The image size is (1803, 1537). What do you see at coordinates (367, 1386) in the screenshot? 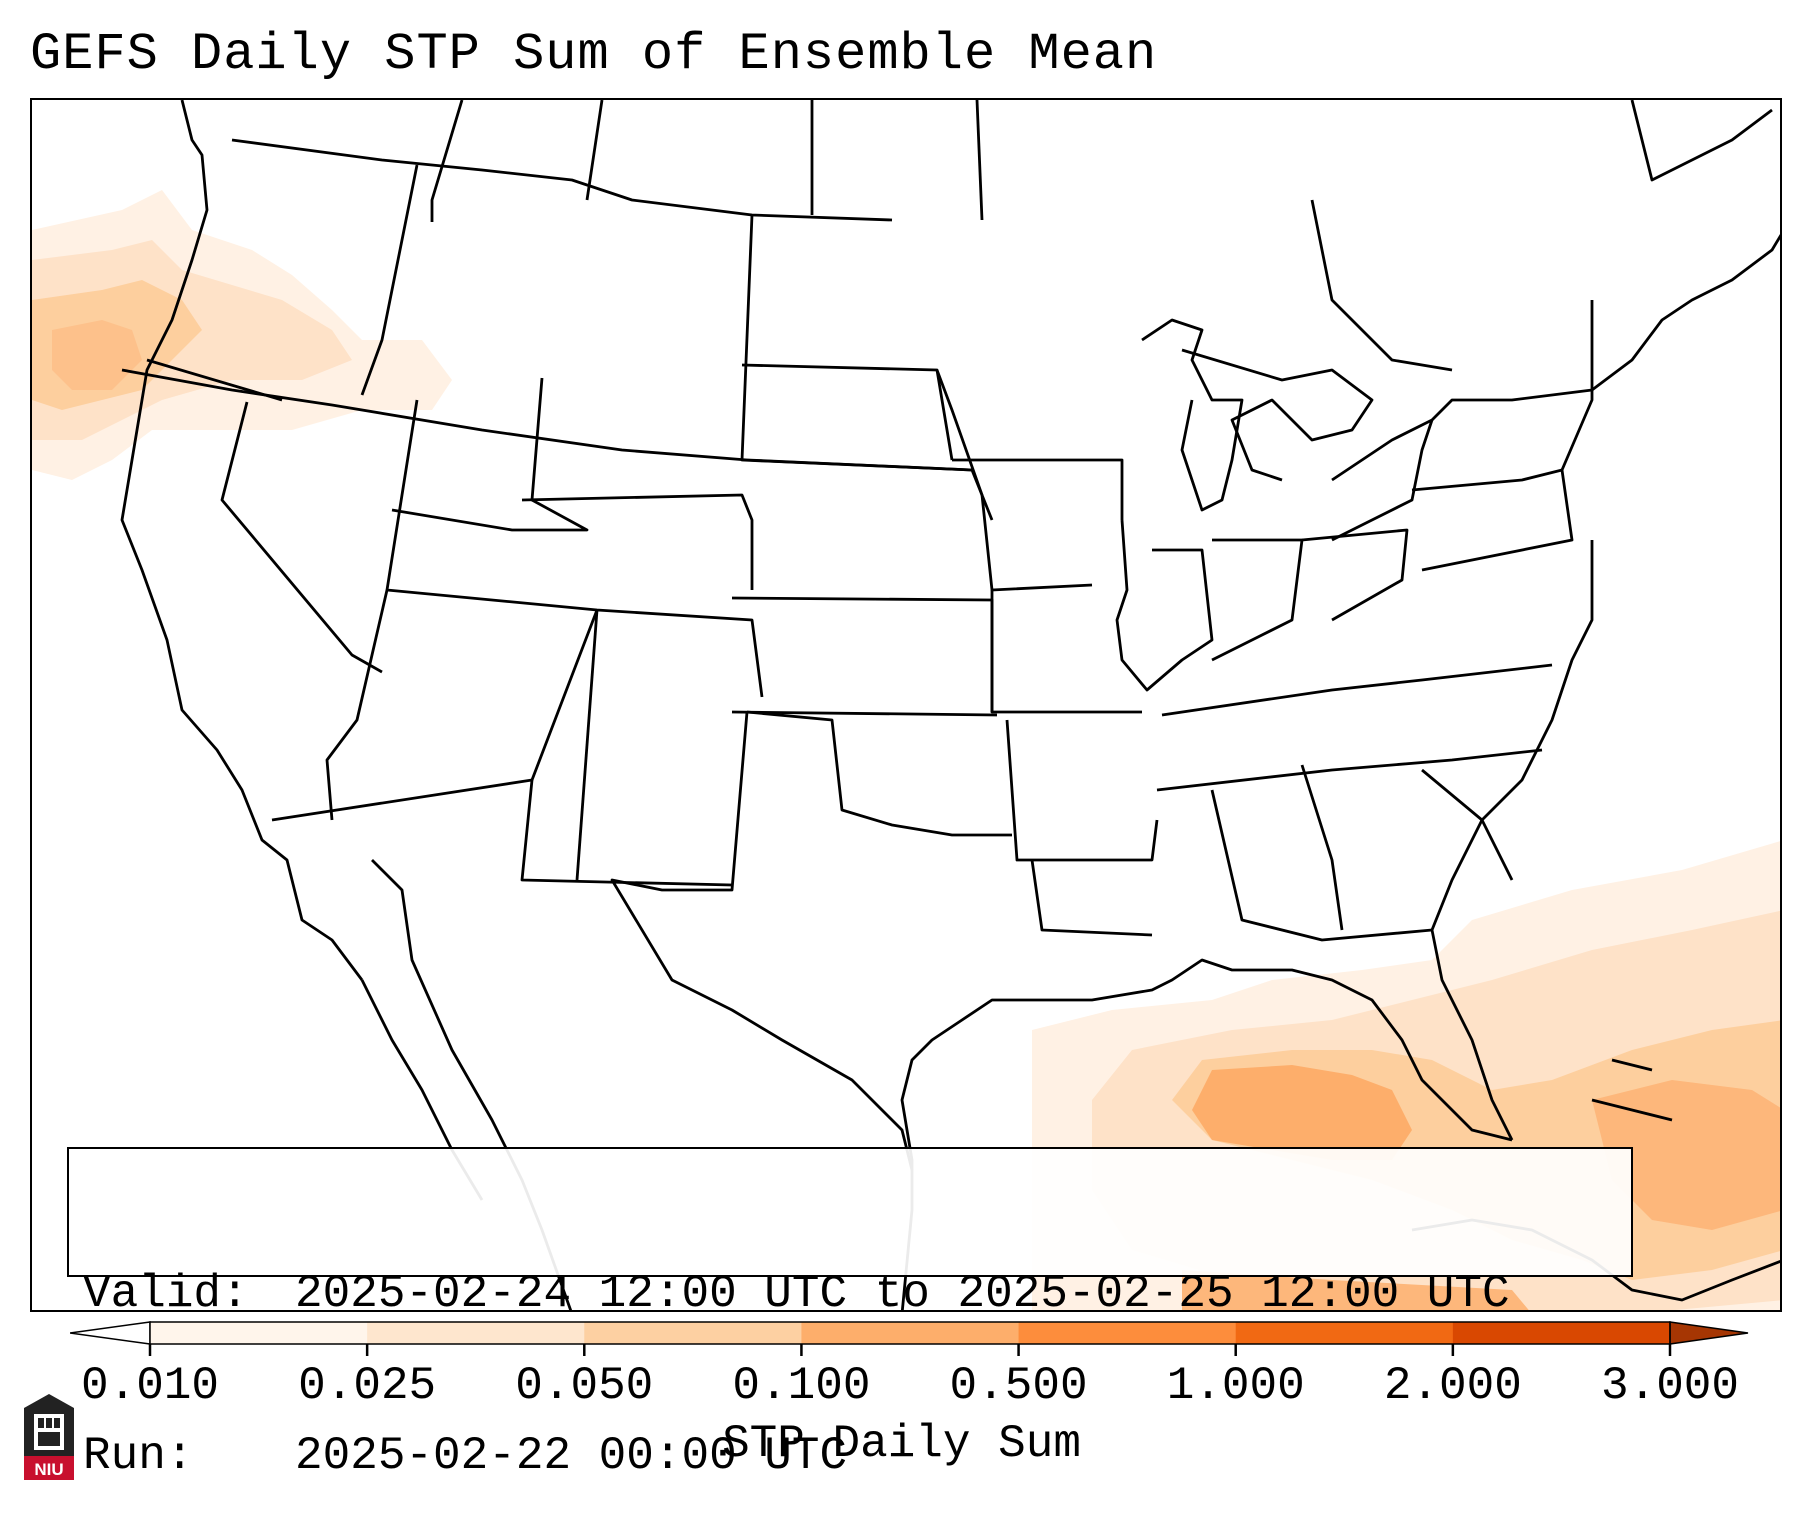
I see `colorbar-tick-label: 0.025` at bounding box center [367, 1386].